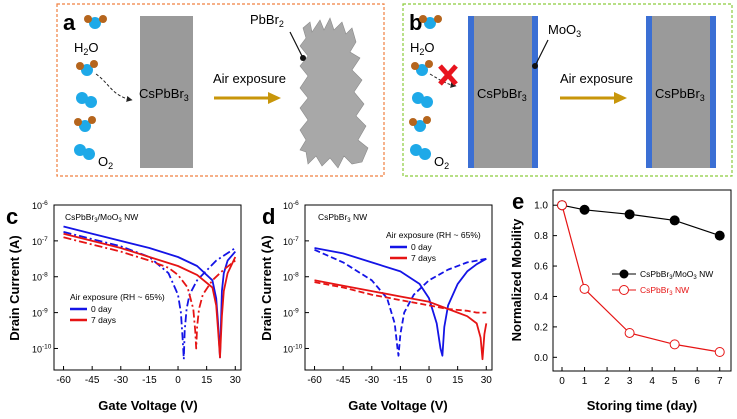 This screenshot has height=419, width=737. Describe the element at coordinates (69, 22) in the screenshot. I see `panel-a-letter: a` at that location.